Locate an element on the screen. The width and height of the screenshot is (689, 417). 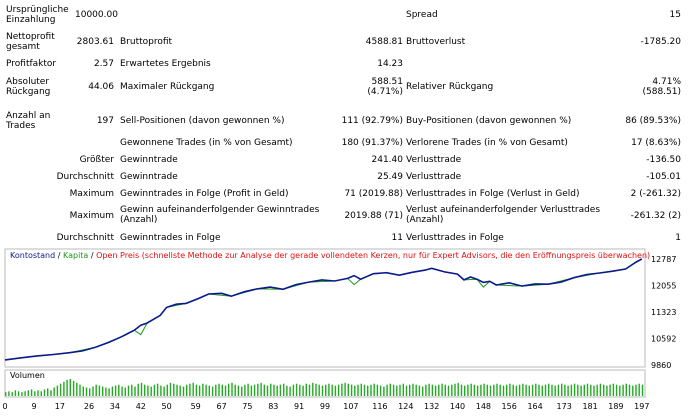
total-trades-label: Anzahl an Trades is located at coordinates (28, 121).